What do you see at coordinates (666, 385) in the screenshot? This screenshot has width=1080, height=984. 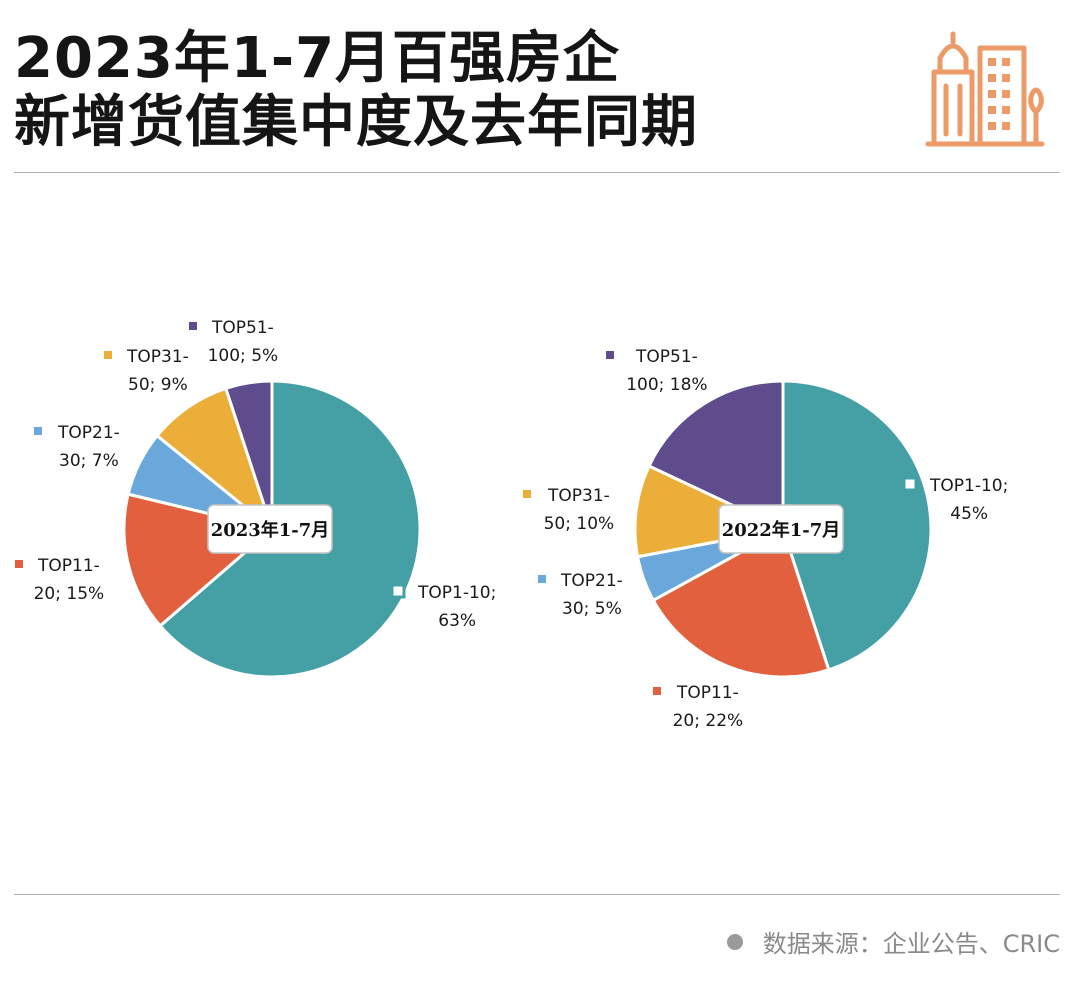 I see `data-label-top51-100-line-2: 100; 18%` at bounding box center [666, 385].